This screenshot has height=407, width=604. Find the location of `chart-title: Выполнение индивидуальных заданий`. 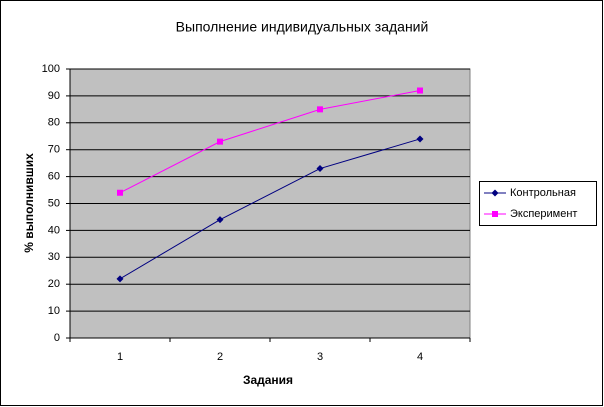

chart-title: Выполнение индивидуальных заданий is located at coordinates (302, 27).